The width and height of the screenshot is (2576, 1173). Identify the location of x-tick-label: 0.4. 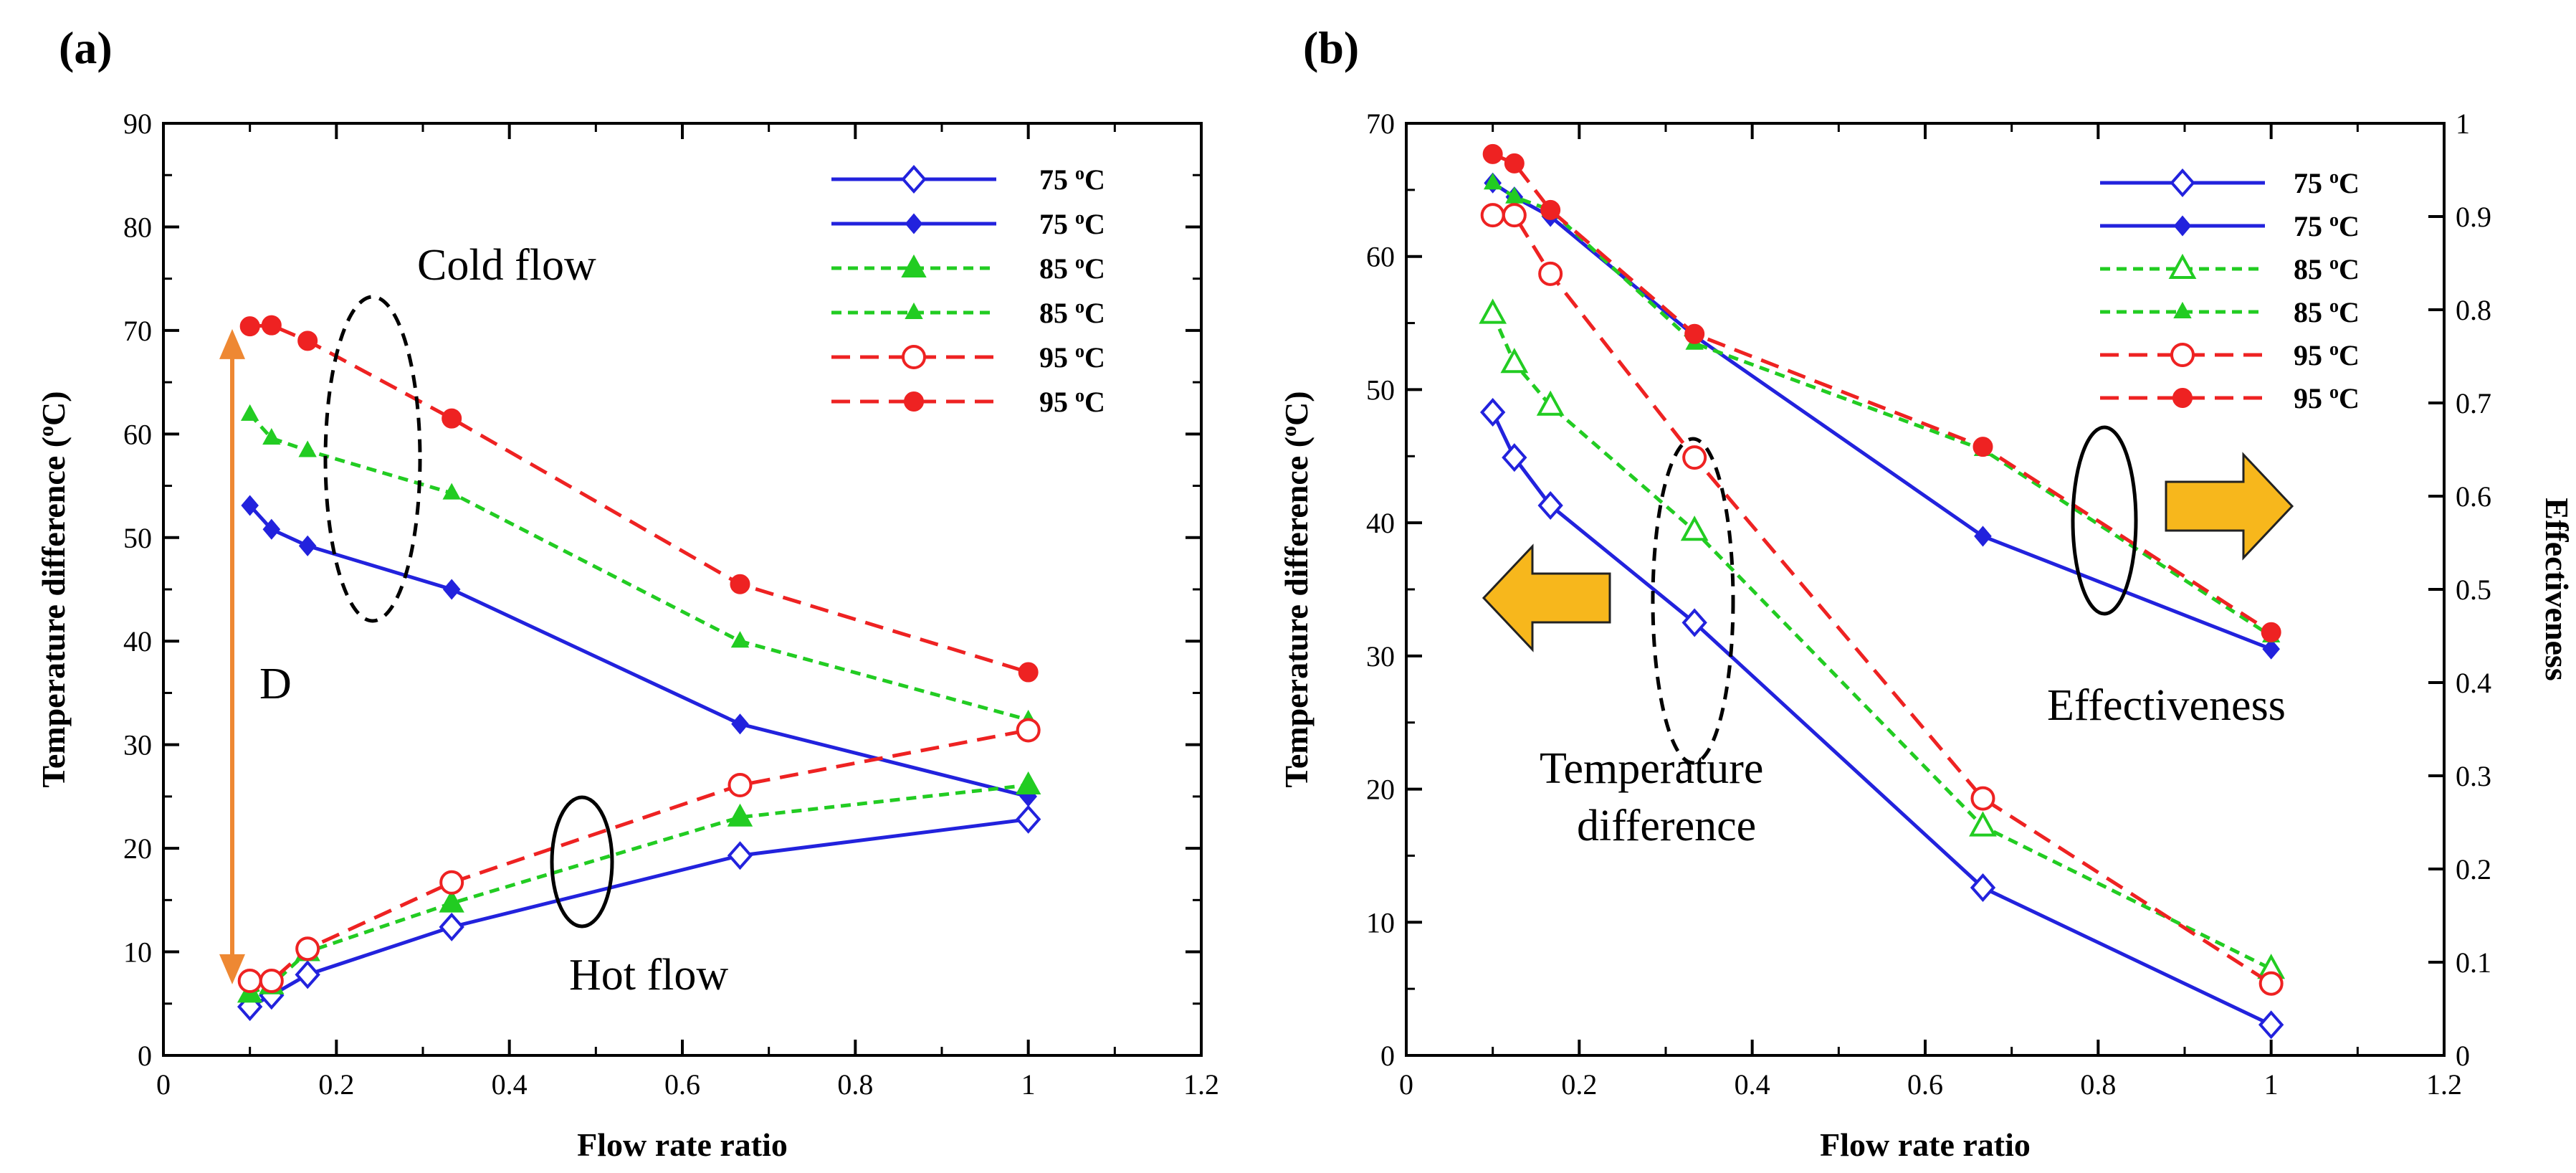
(1752, 1085).